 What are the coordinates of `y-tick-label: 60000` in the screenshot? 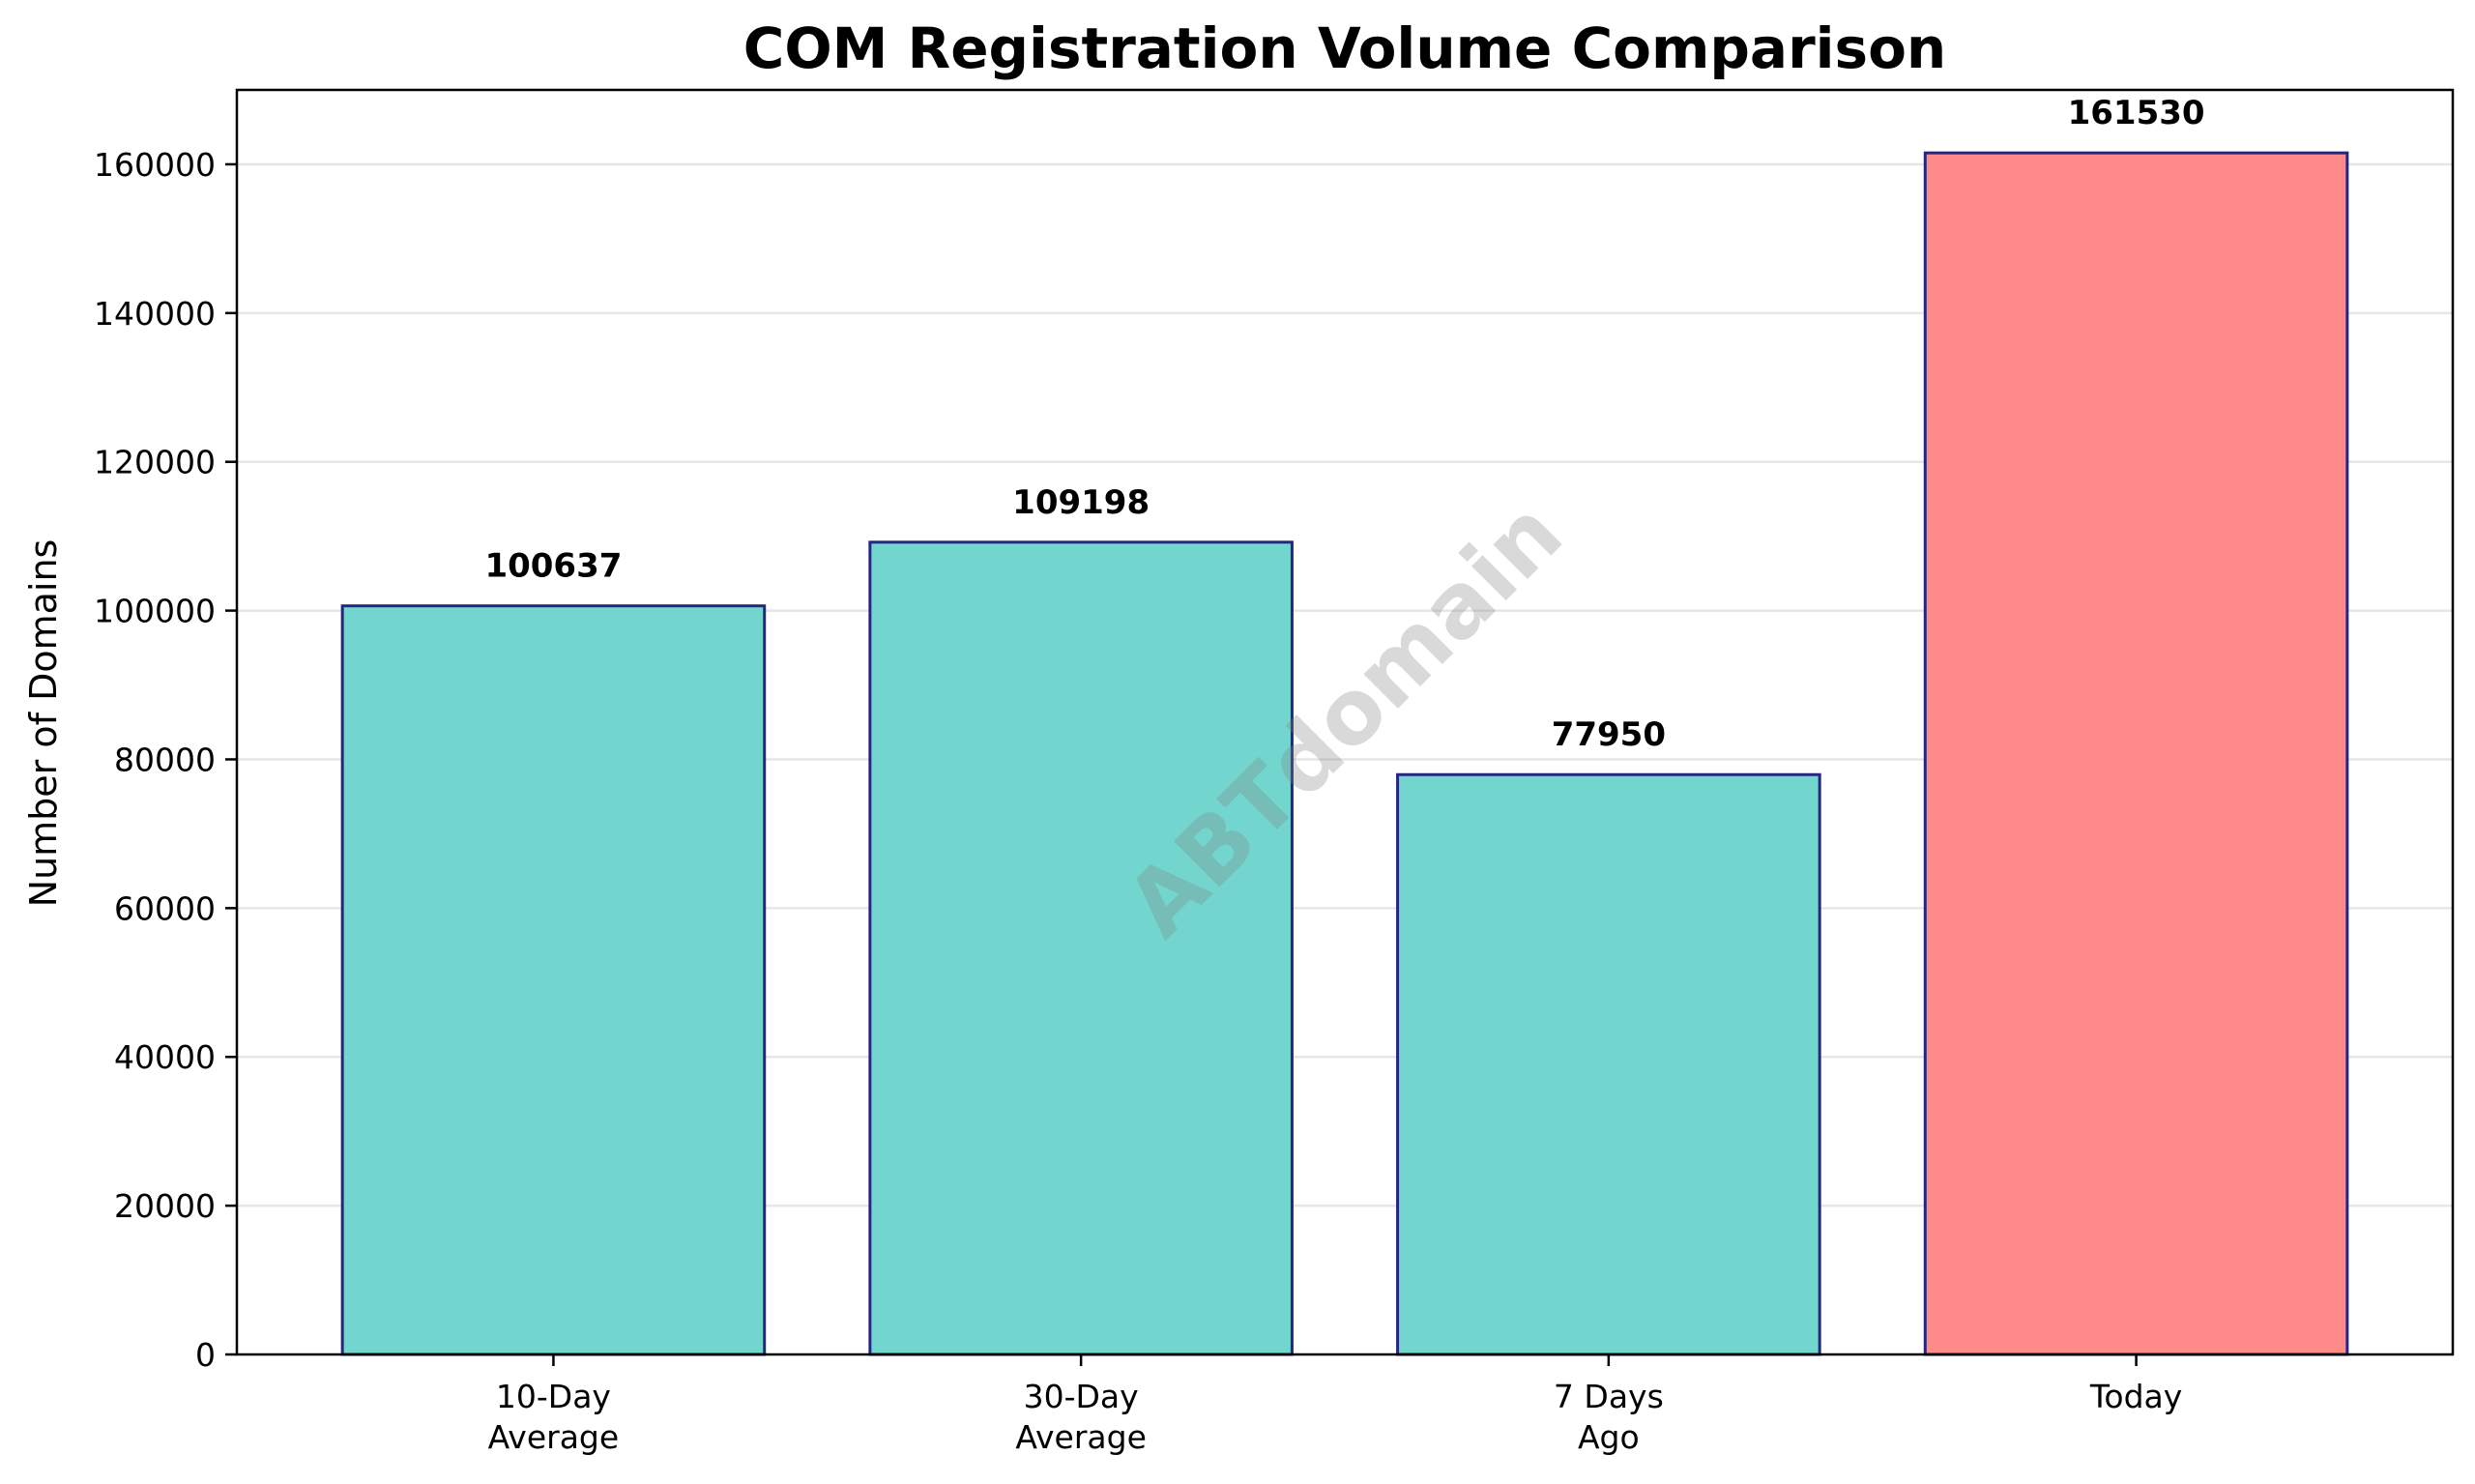 It's located at (165, 908).